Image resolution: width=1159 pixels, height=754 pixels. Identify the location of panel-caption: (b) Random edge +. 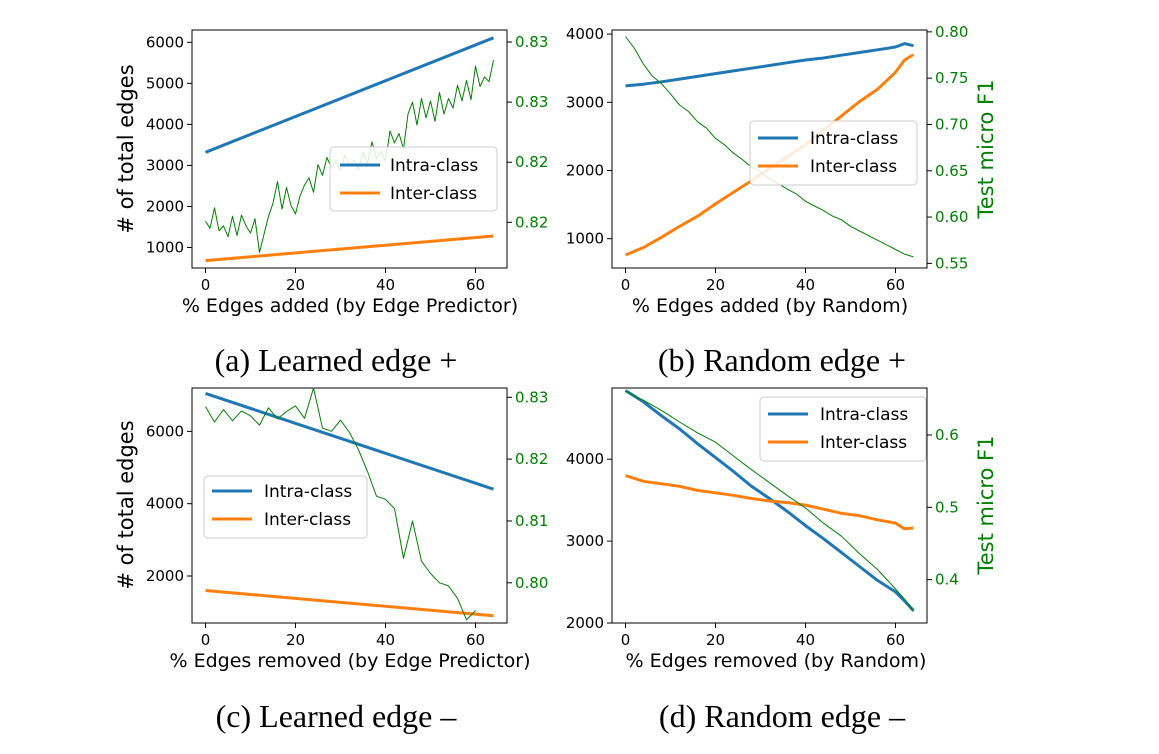
(782, 360).